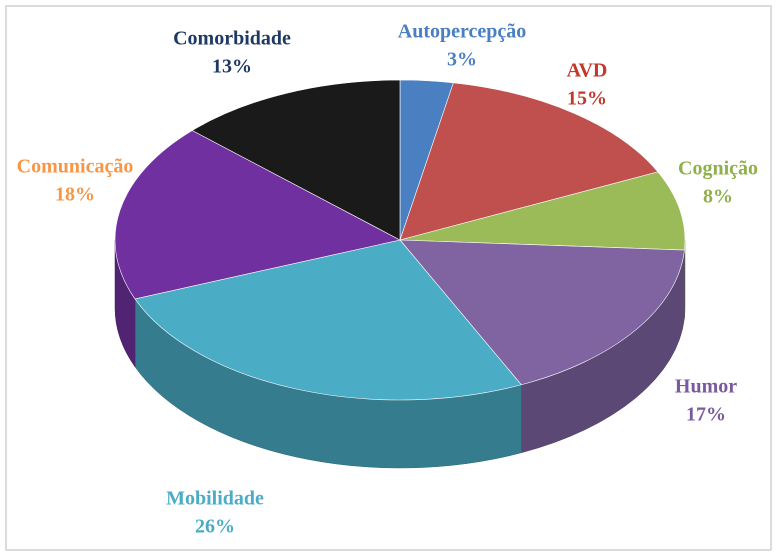 This screenshot has width=777, height=556. What do you see at coordinates (718, 169) in the screenshot?
I see `slice-label: Cognição` at bounding box center [718, 169].